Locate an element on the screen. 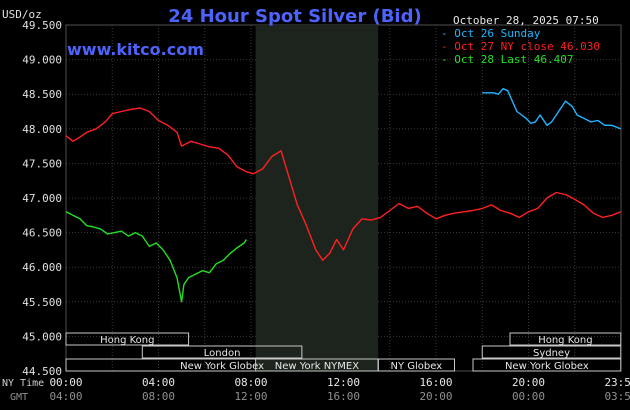  chart-title: 24 Hour Spot Silver (Bid) is located at coordinates (294, 16).